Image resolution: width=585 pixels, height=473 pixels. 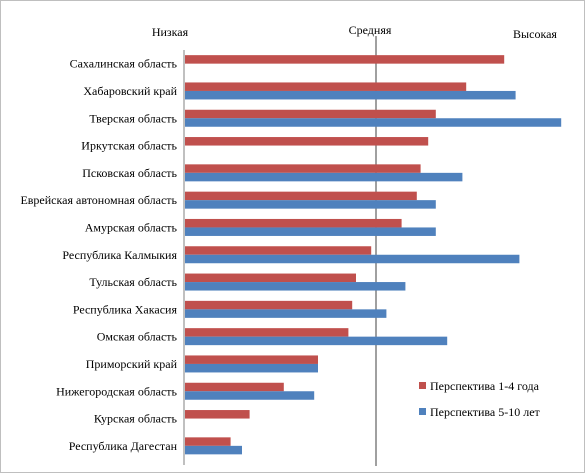 I want to click on category-label: Еврейская автономная область, so click(x=98, y=200).